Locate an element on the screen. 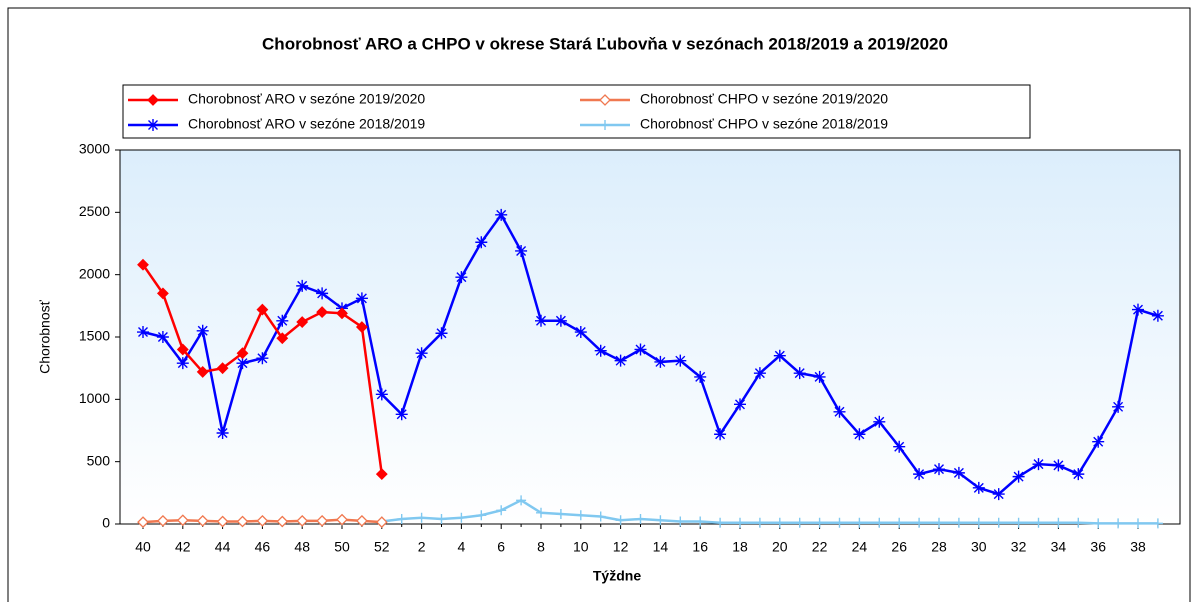  y-tick-label: 1500 is located at coordinates (94, 336).